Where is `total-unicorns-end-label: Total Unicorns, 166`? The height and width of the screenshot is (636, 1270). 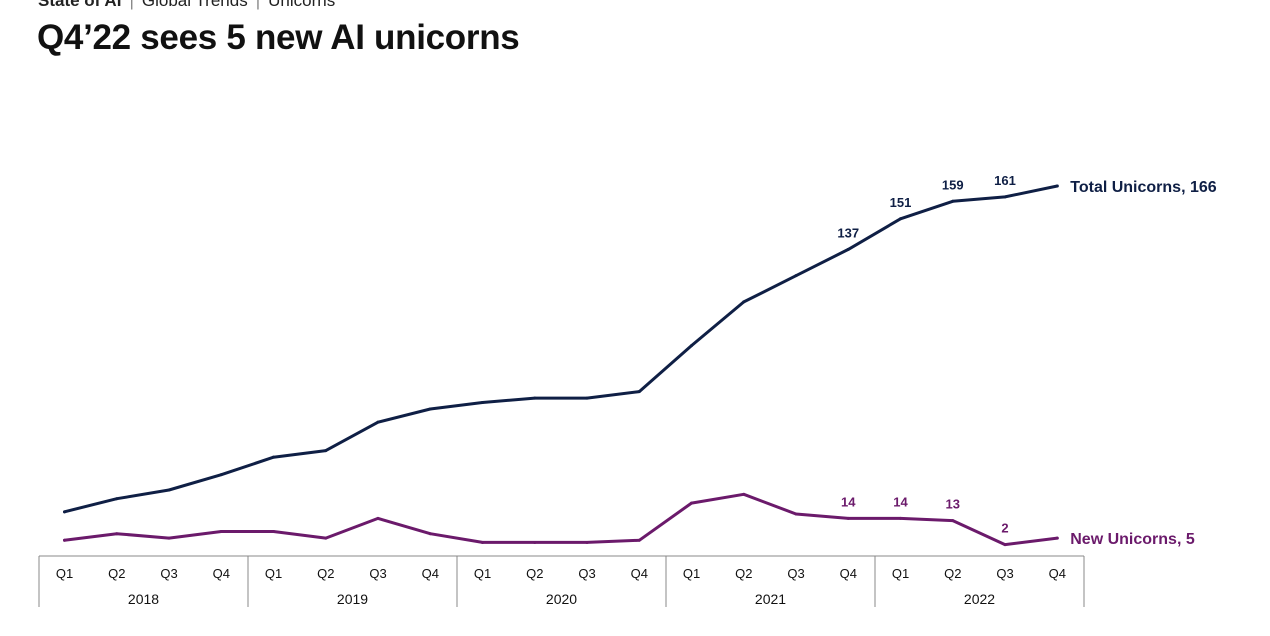
total-unicorns-end-label: Total Unicorns, 166 is located at coordinates (1143, 187).